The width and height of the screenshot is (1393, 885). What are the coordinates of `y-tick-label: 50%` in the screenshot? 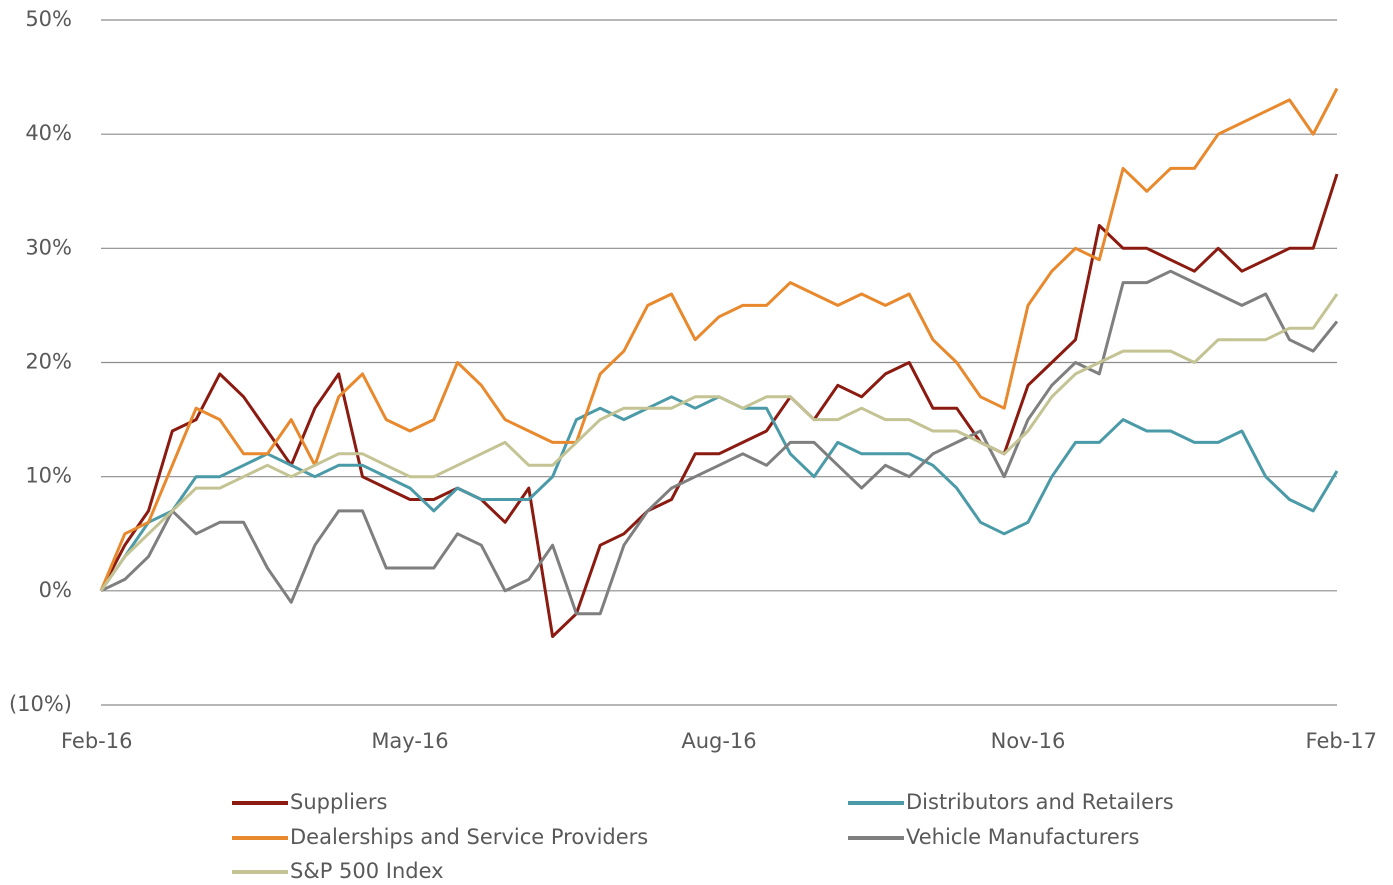 It's located at (48, 19).